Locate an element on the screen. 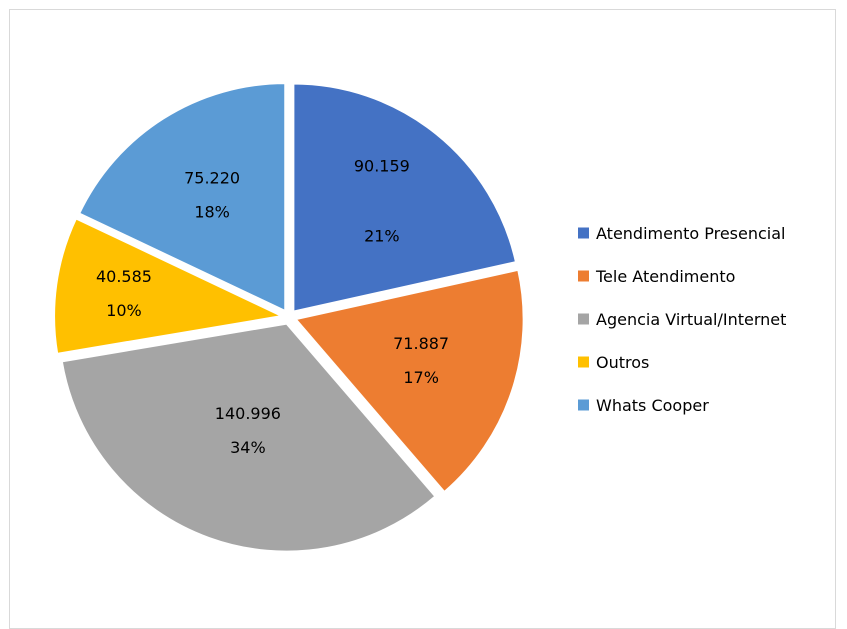  legend-item-whats-cooper: Whats Cooper is located at coordinates (643, 405).